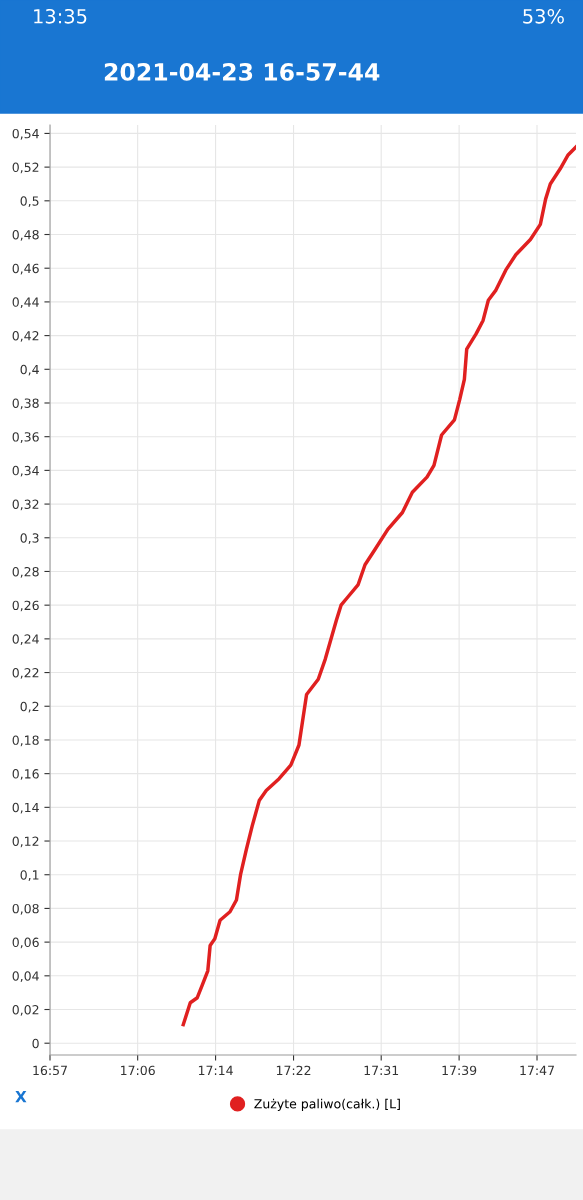 The height and width of the screenshot is (1200, 583). I want to click on y-tick-label: 0,22, so click(25, 673).